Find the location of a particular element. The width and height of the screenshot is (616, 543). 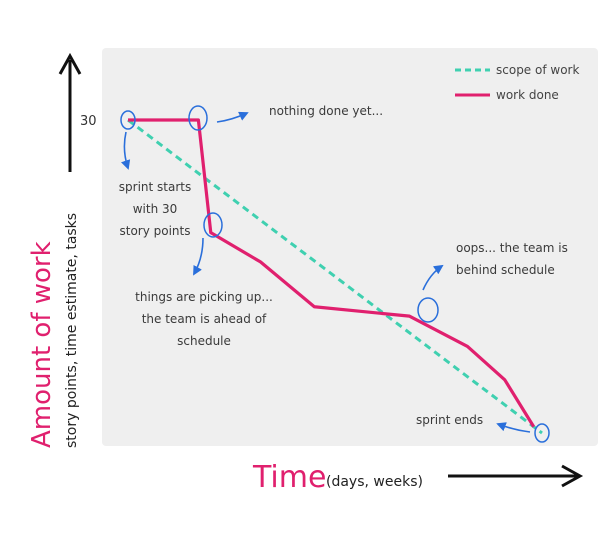

annotation-circle-ahead is located at coordinates (213, 225).